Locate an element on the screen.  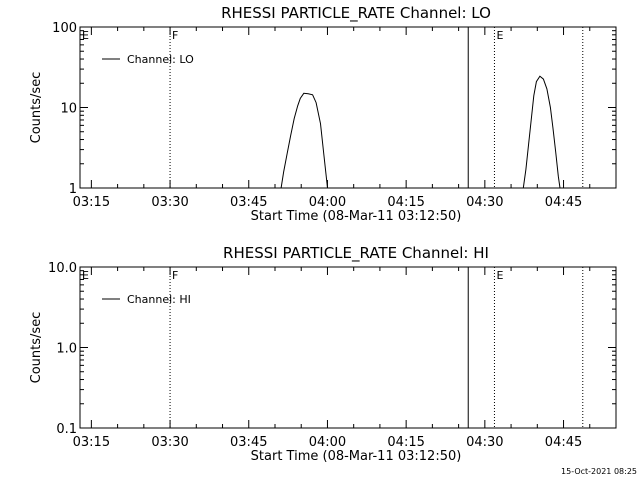
y-tick-label: 10 is located at coordinates (68, 109).